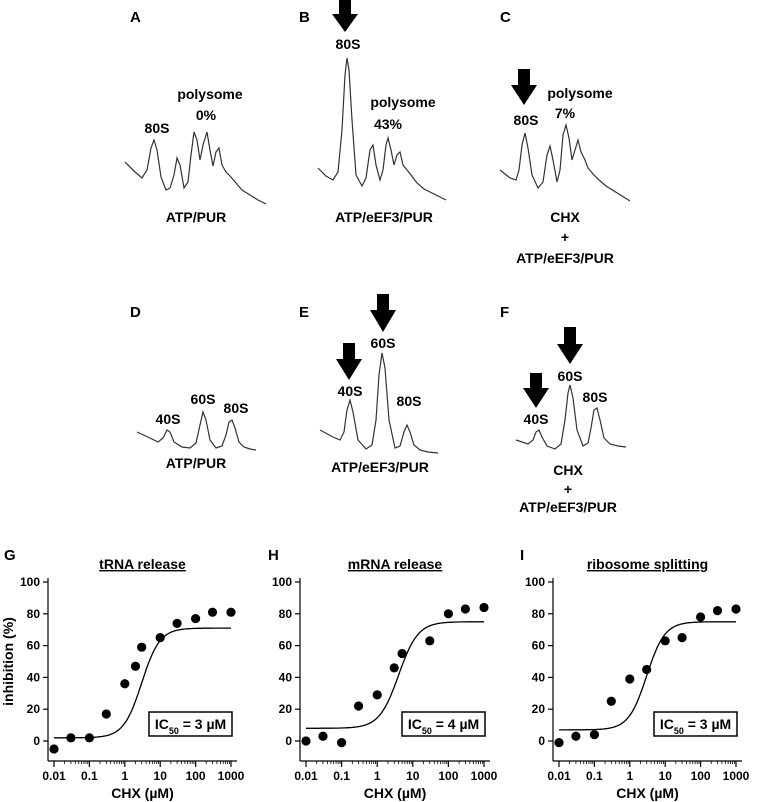 Image resolution: width=758 pixels, height=802 pixels. I want to click on panel-letter-D: D, so click(135, 312).